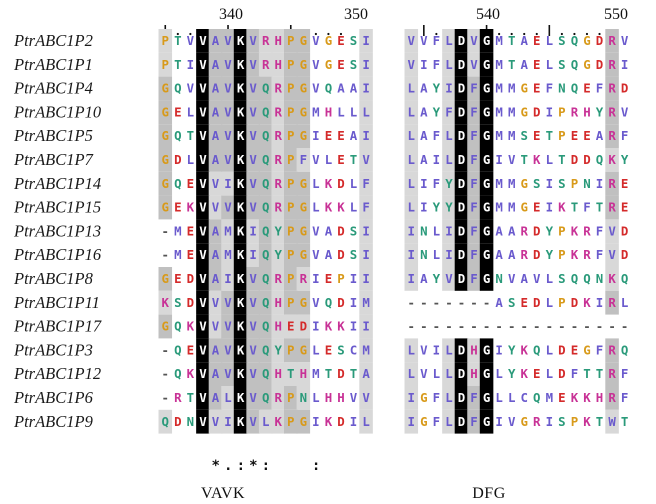 Image resolution: width=656 pixels, height=504 pixels. Describe the element at coordinates (277, 326) in the screenshot. I see `residue: H` at that location.